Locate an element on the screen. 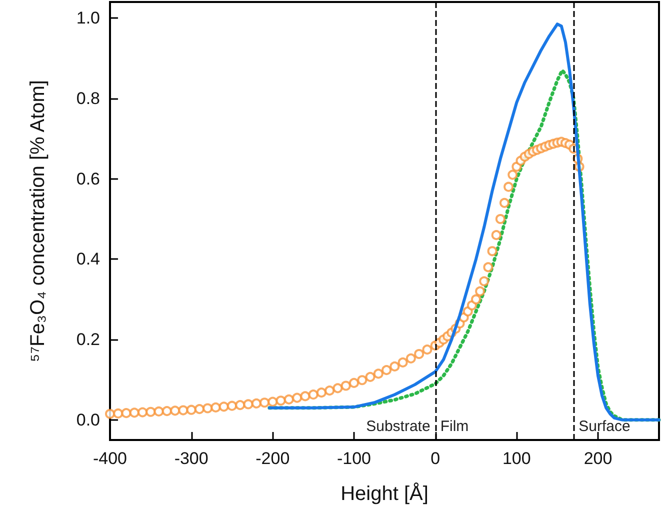 Image resolution: width=672 pixels, height=526 pixels. annotation: Surface is located at coordinates (604, 426).